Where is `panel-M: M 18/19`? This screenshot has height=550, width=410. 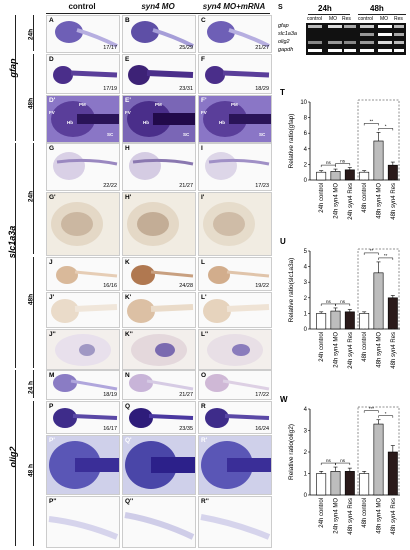
panel-M: M 18/19 is located at coordinates (83, 385).